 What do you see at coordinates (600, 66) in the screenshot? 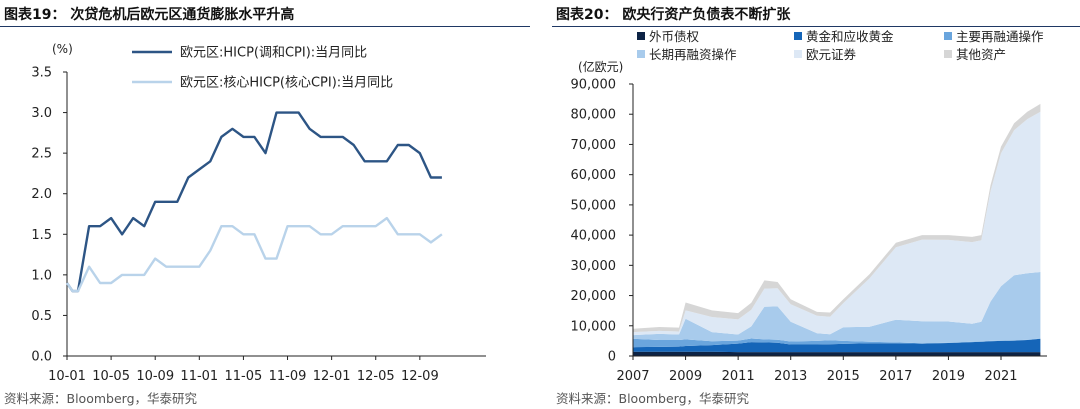
I see `y-unit-label: (亿欧元)` at bounding box center [600, 66].